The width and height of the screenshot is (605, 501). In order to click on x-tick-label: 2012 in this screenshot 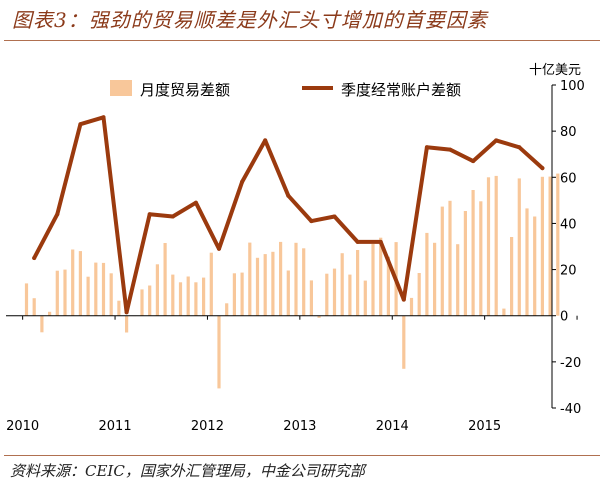, I will do `click(207, 426)`.